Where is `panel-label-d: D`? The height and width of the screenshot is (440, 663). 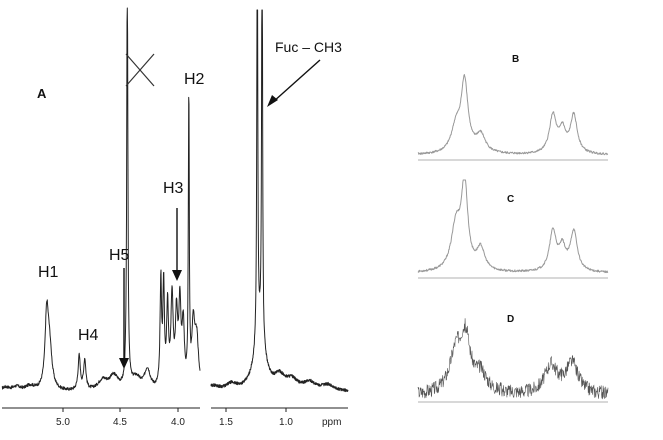
panel-label-d: D is located at coordinates (510, 319).